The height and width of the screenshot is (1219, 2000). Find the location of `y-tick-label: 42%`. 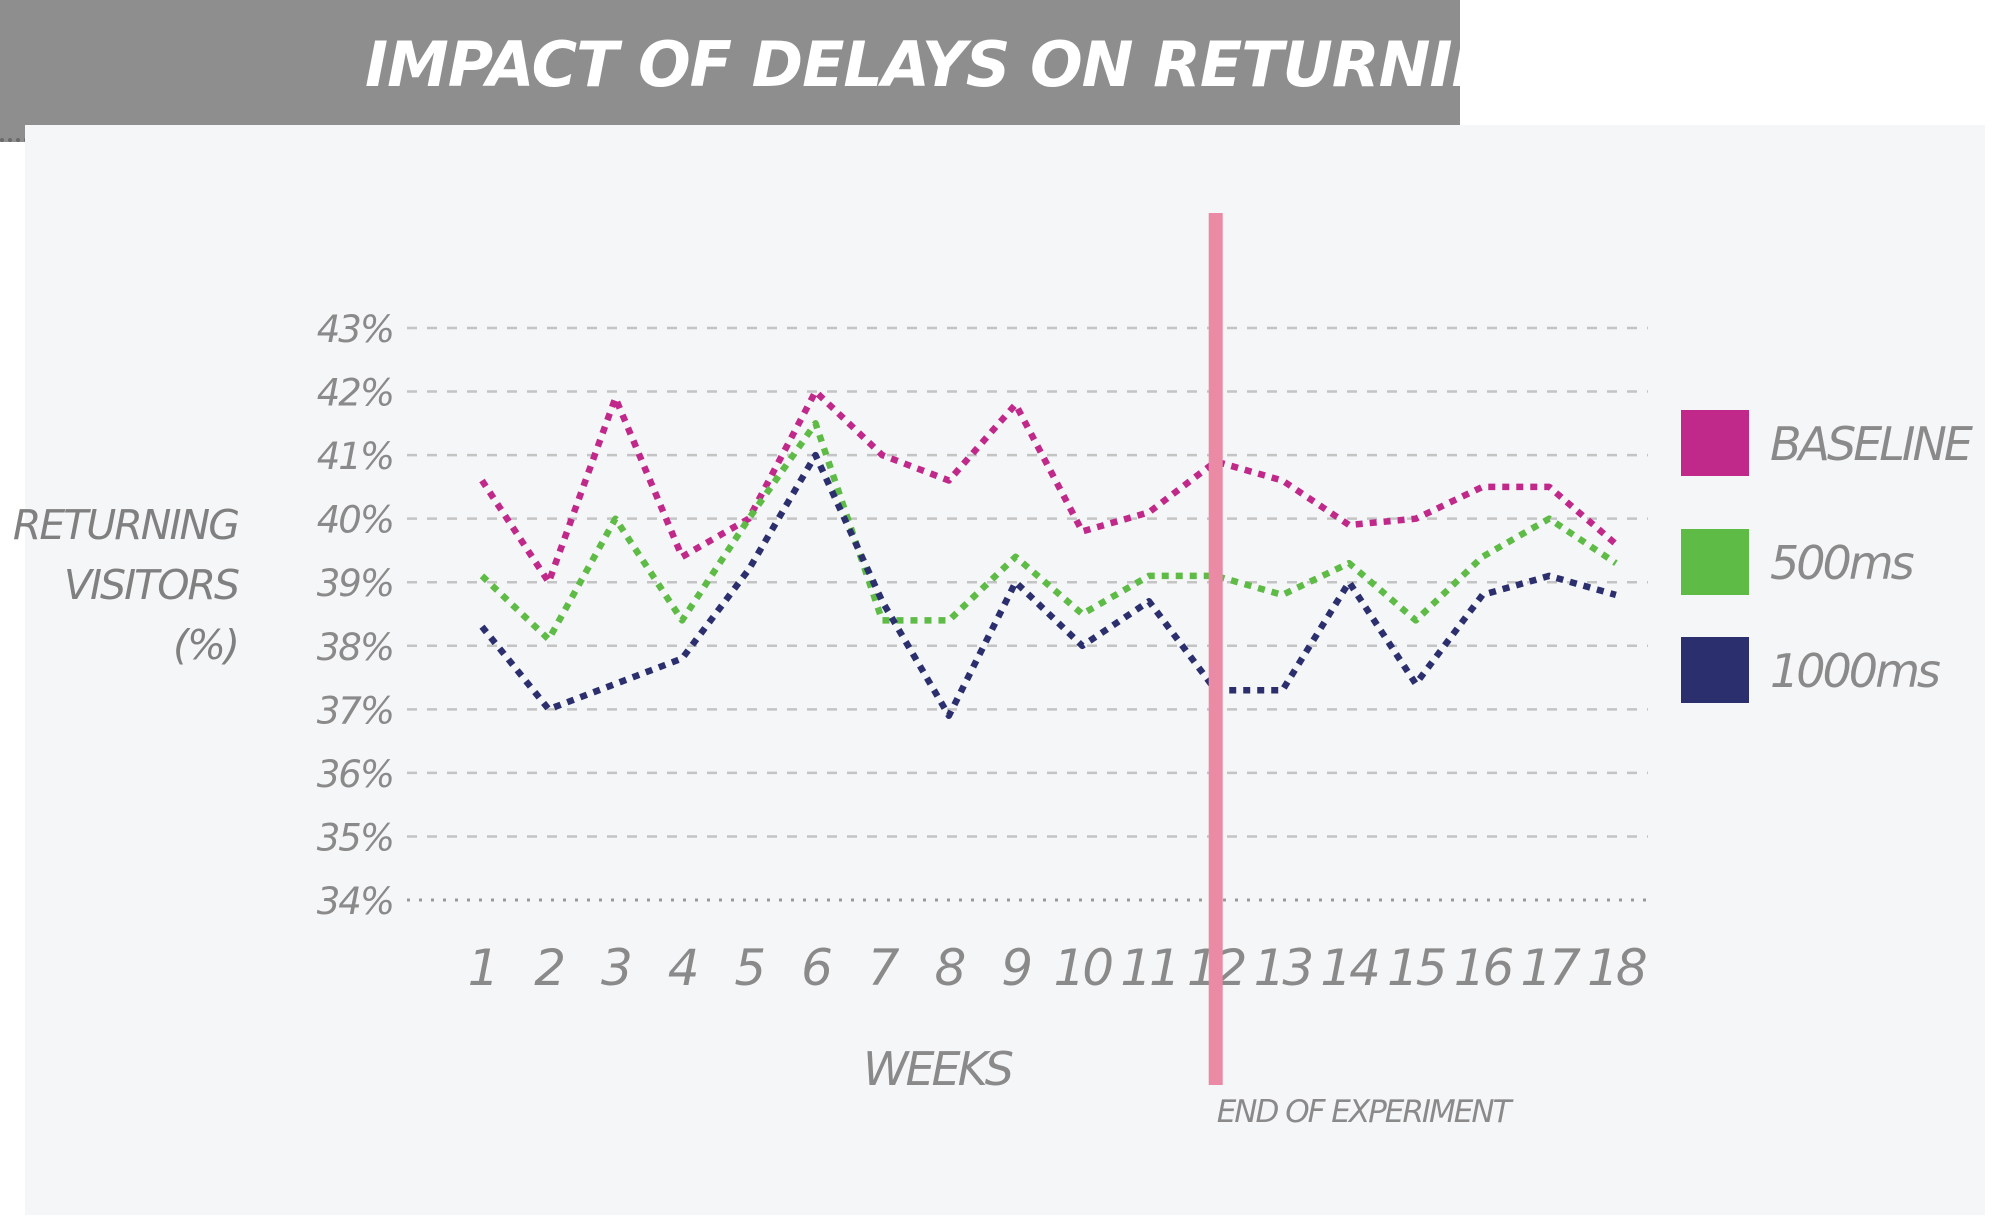

y-tick-label: 42% is located at coordinates (355, 393).